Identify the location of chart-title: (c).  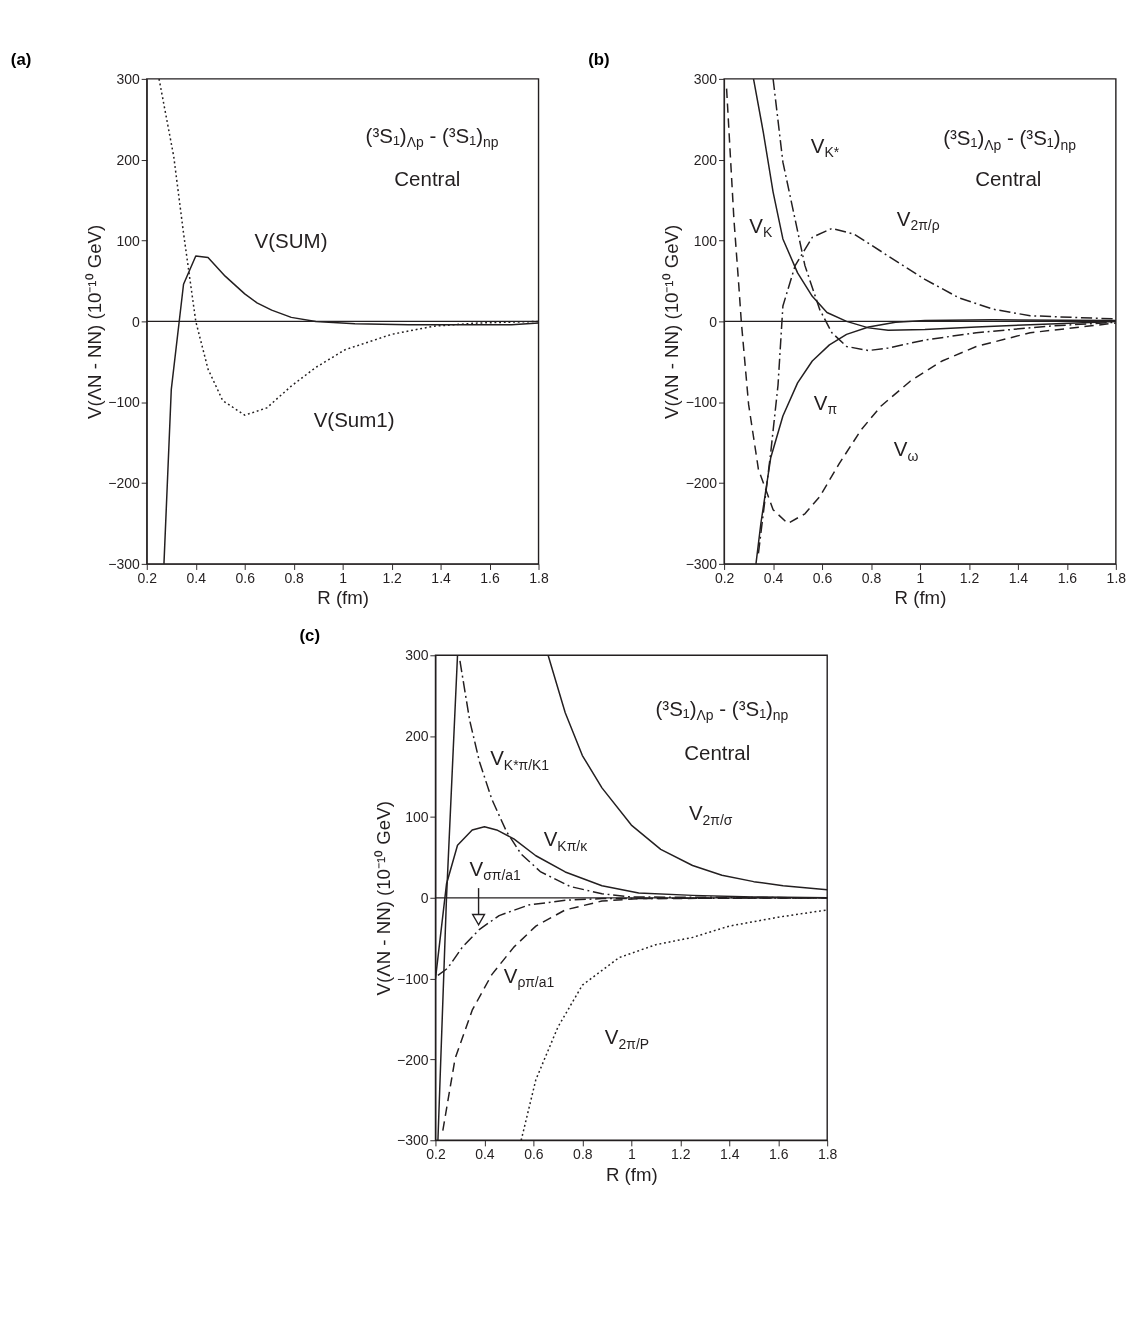
(310, 636).